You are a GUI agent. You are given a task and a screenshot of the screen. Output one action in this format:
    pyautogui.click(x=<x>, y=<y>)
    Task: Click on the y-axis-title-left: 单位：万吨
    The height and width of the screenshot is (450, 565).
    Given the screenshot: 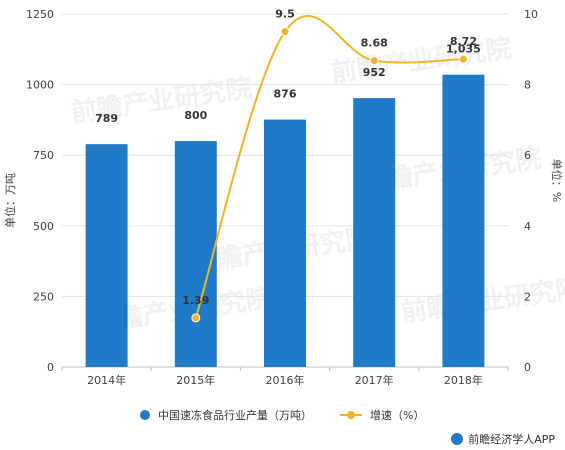 What is the action you would take?
    pyautogui.click(x=10, y=200)
    